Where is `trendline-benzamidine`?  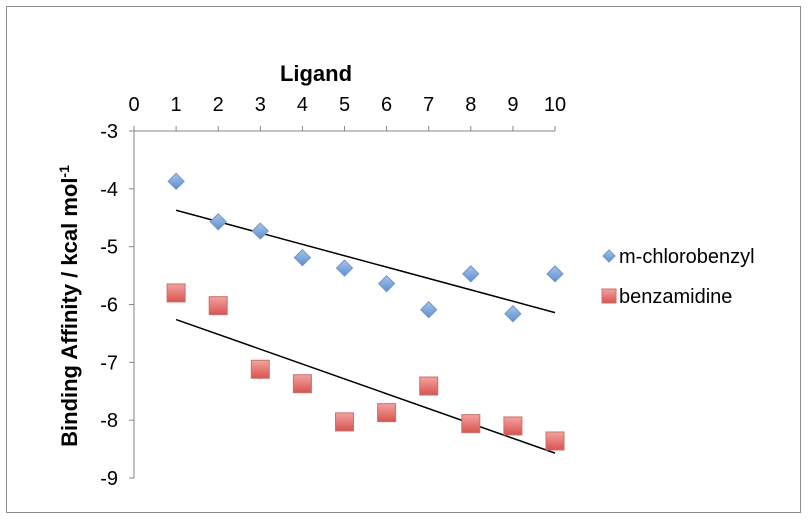 trendline-benzamidine is located at coordinates (365, 386).